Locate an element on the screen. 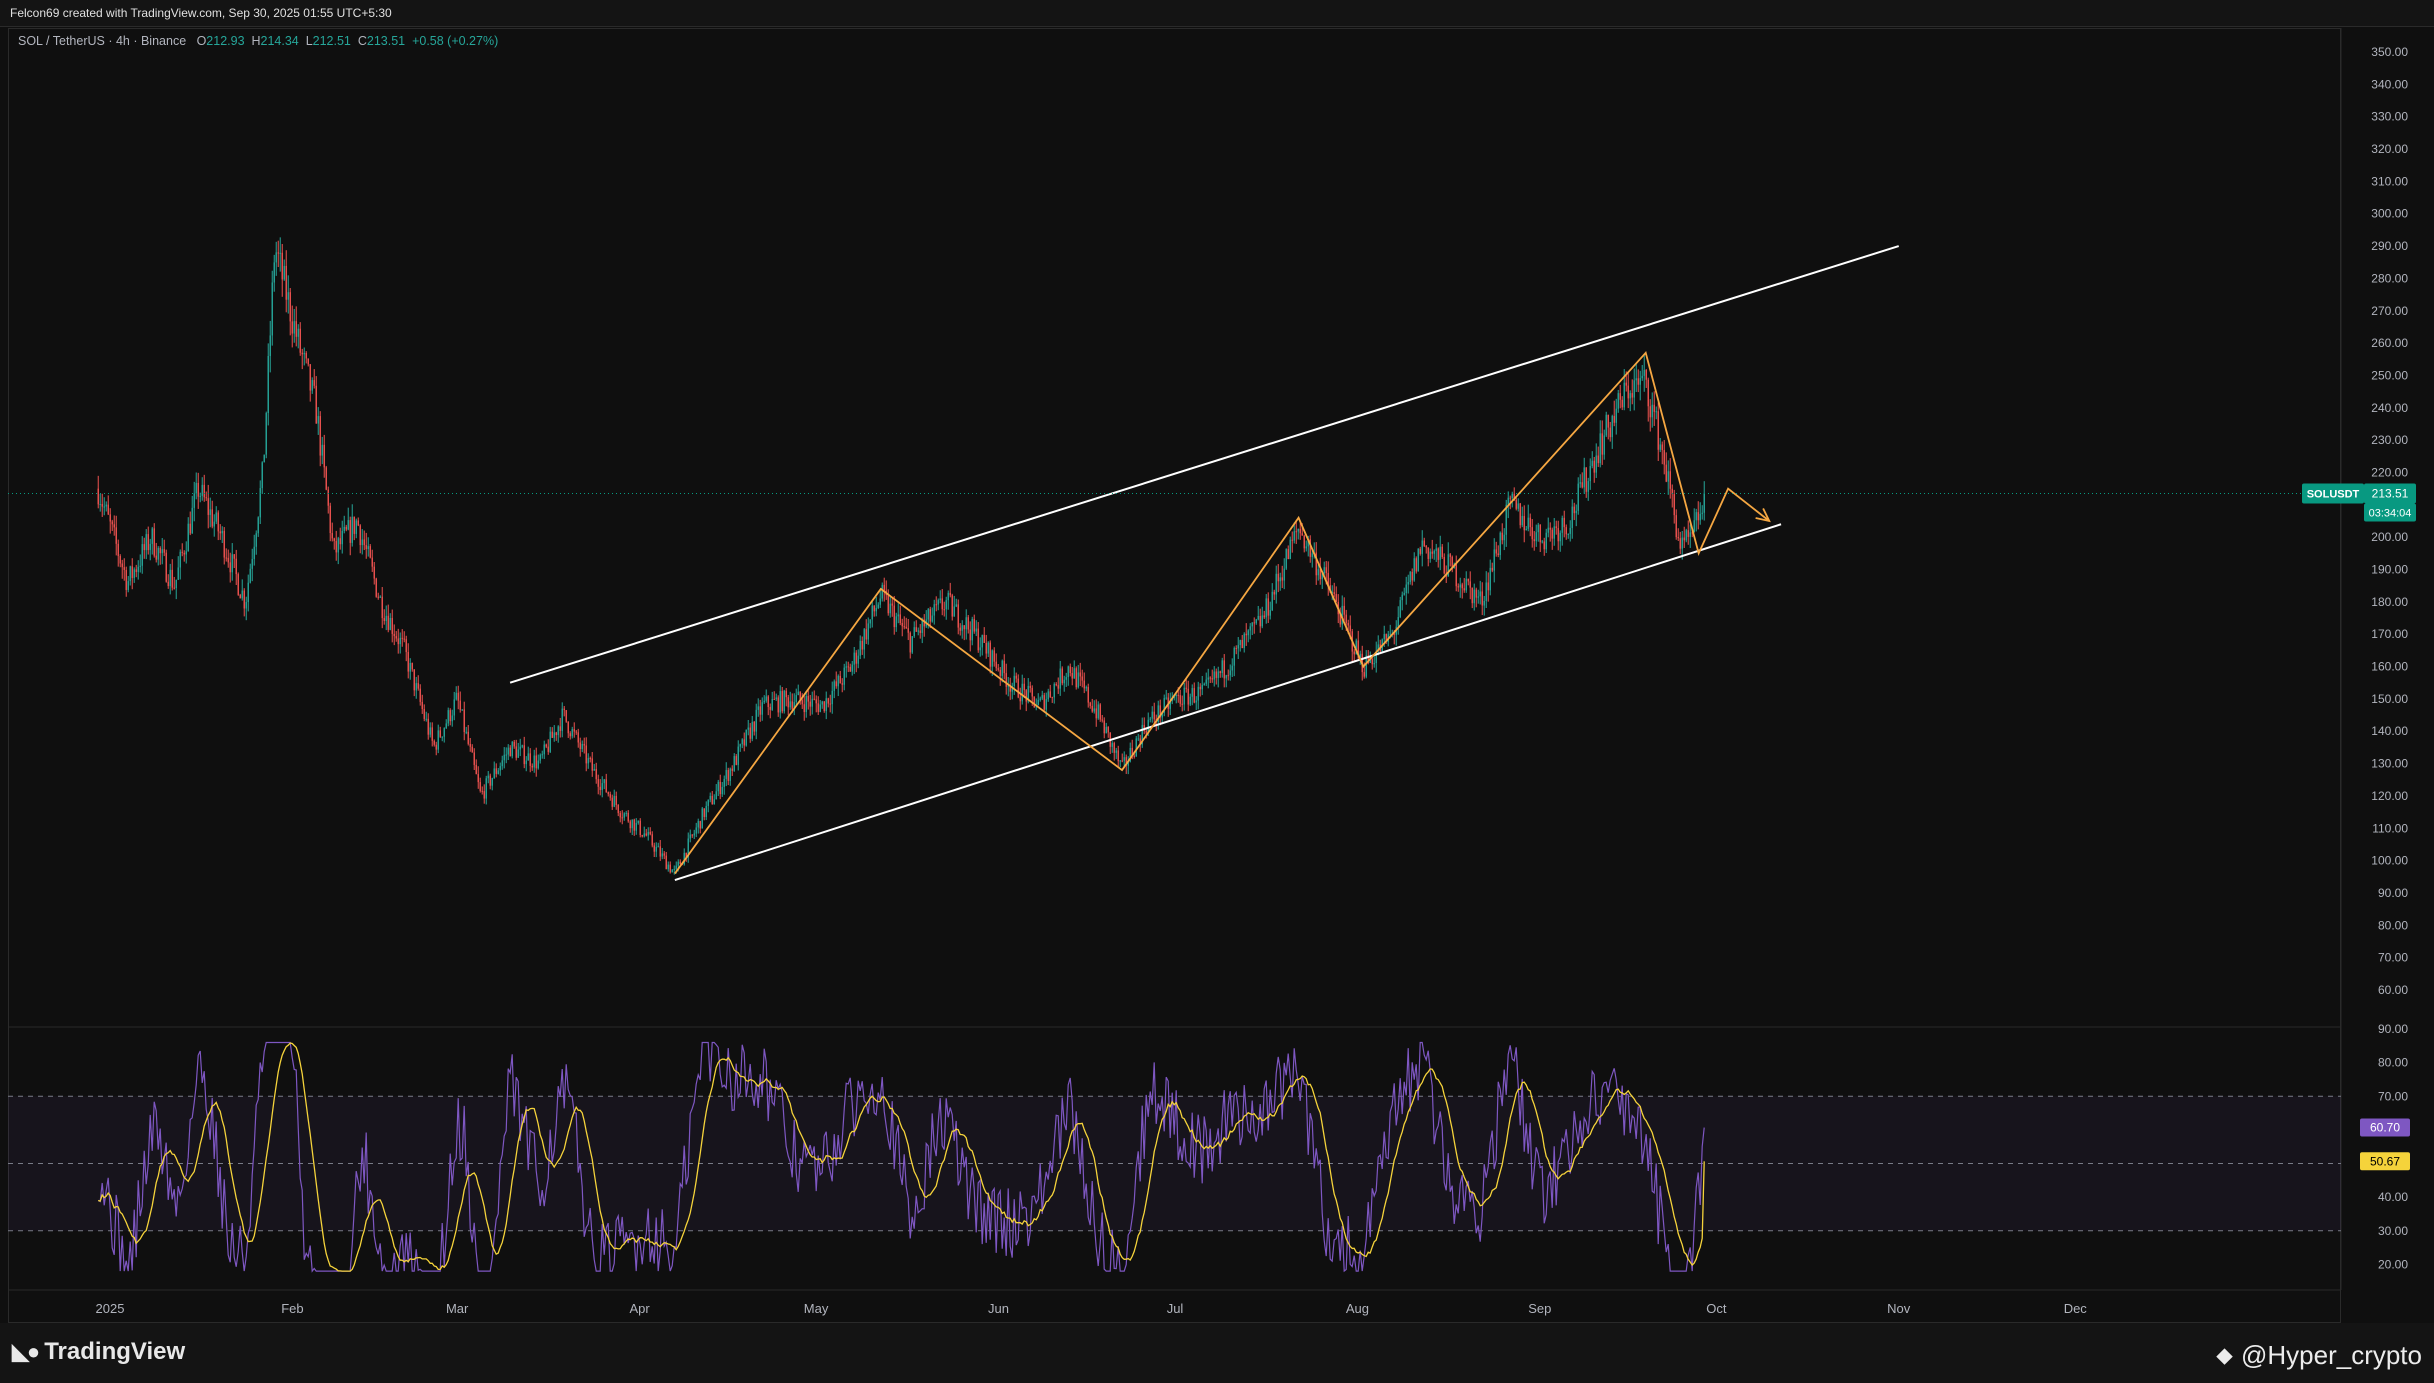  symbol-name: SOL / TetherUS · 4h · Binance is located at coordinates (102, 41).